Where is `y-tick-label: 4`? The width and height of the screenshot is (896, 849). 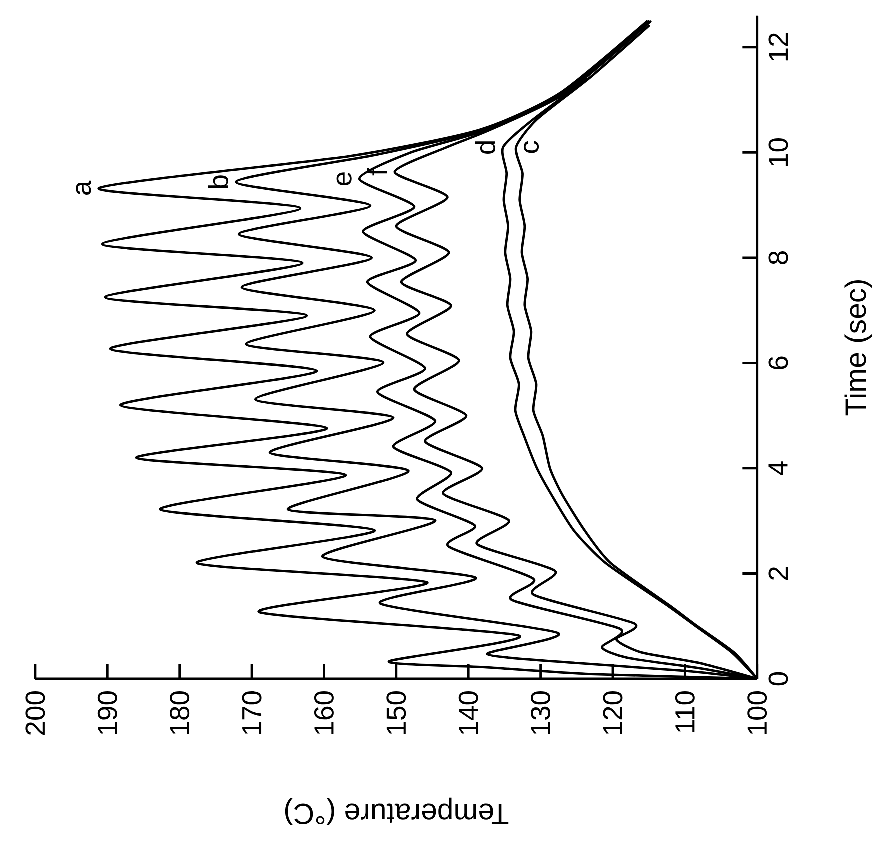
y-tick-label: 4 is located at coordinates (778, 469).